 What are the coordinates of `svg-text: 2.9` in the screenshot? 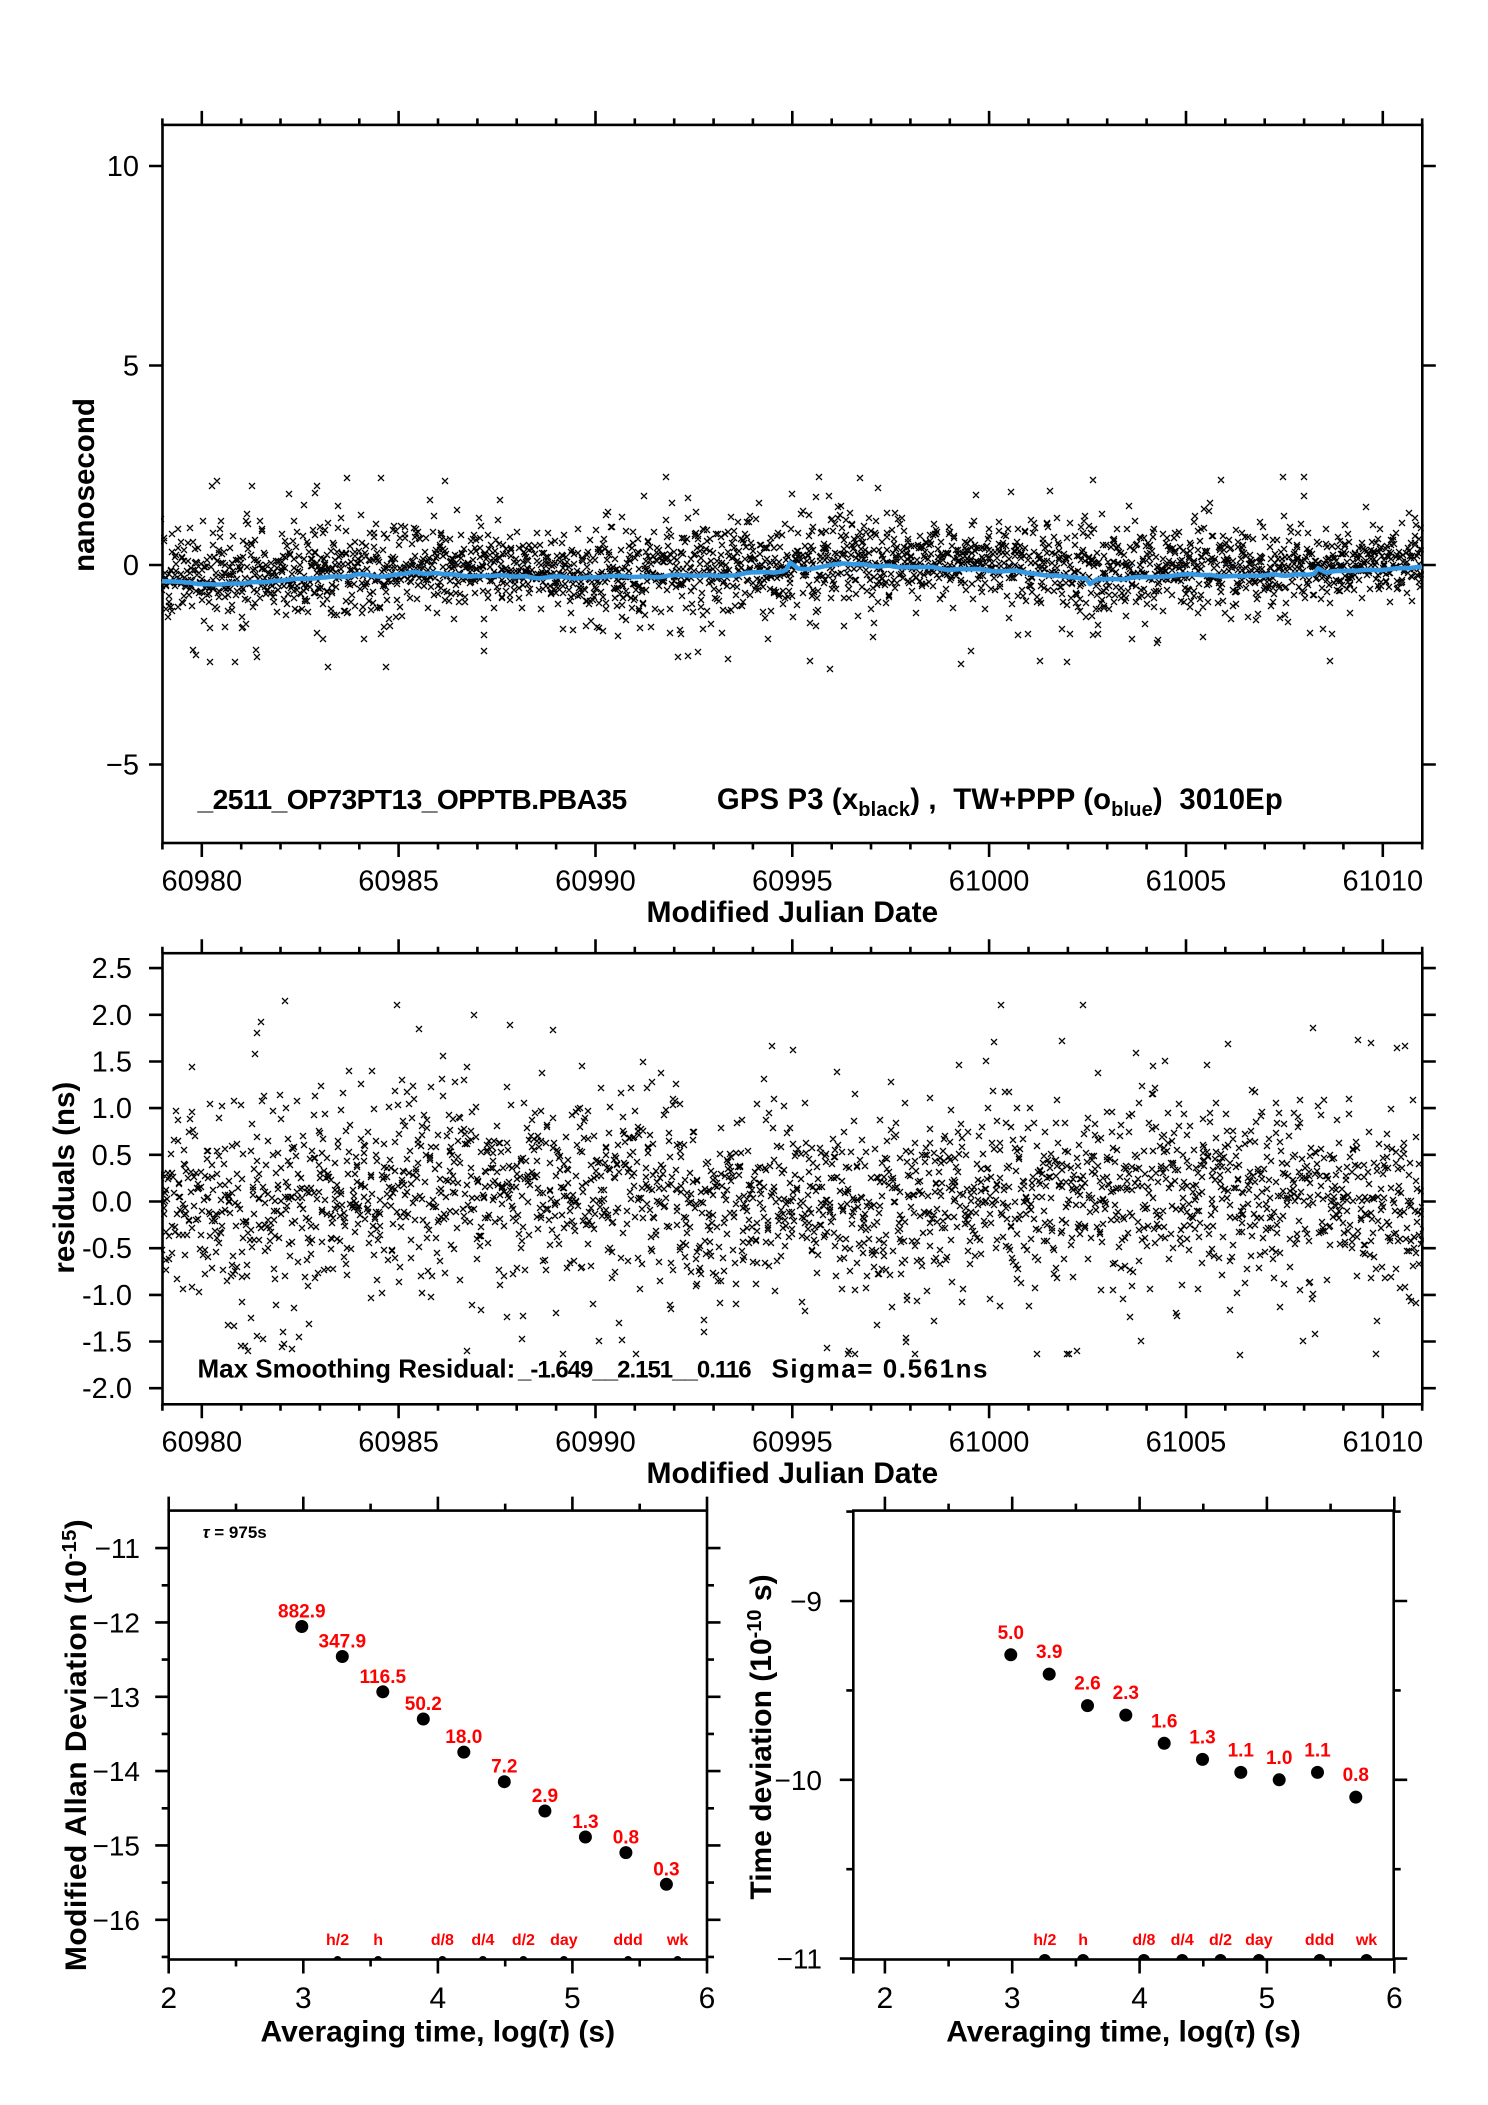 It's located at (545, 1796).